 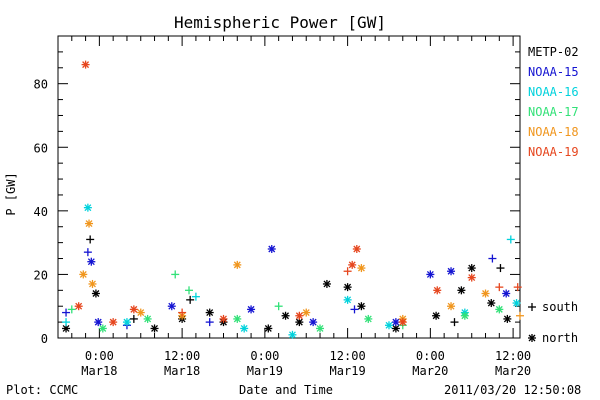 What do you see at coordinates (560, 338) in the screenshot?
I see `marker-legend-label: north` at bounding box center [560, 338].